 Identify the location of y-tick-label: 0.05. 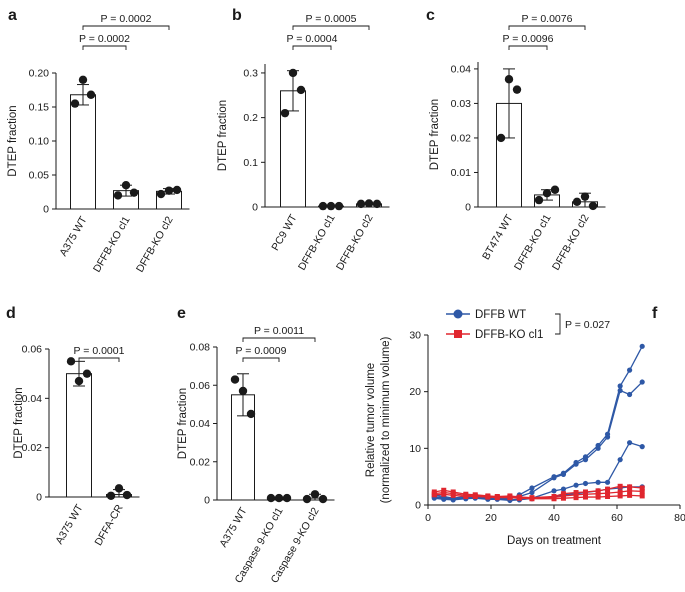
(39, 176).